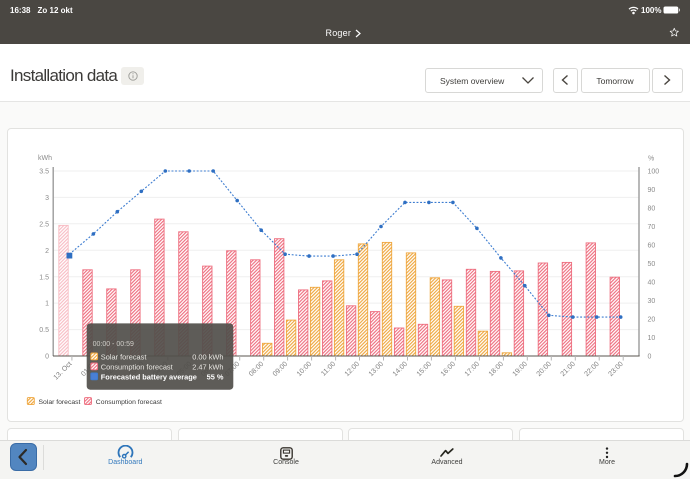 The height and width of the screenshot is (479, 690). Describe the element at coordinates (376, 369) in the screenshot. I see `svg-text: 13:00` at that location.